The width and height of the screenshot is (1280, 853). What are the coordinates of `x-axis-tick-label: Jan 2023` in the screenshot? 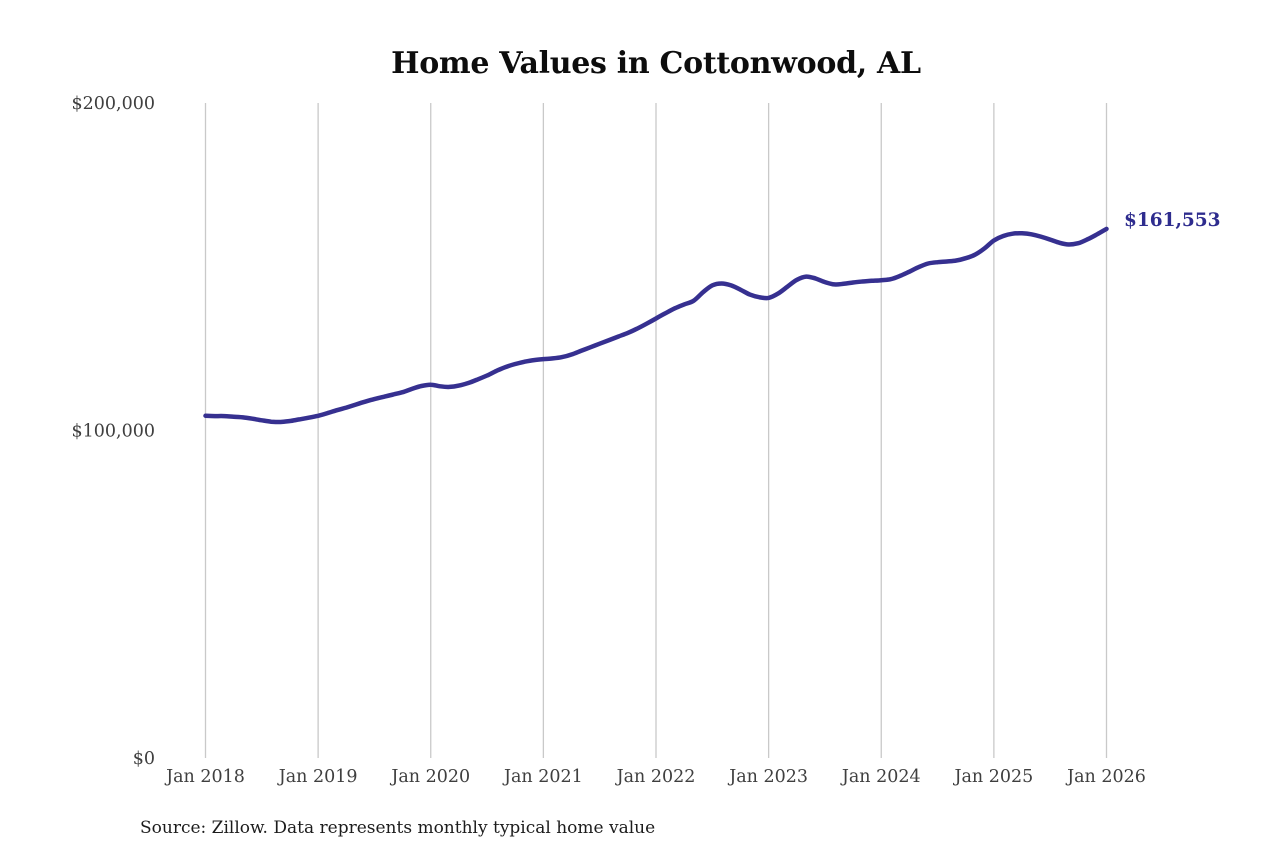 It's located at (767, 777).